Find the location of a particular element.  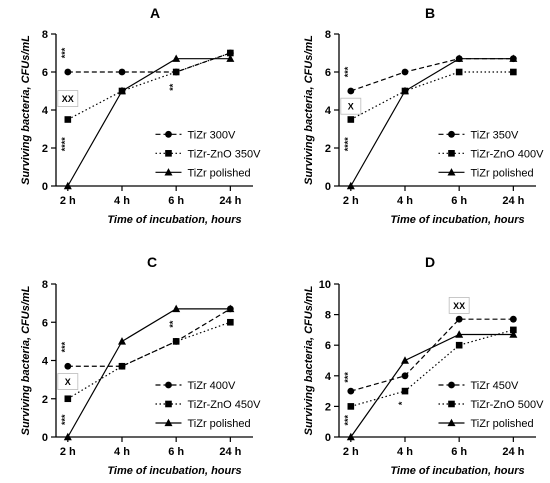

significance-stars: **** is located at coordinates (348, 144).